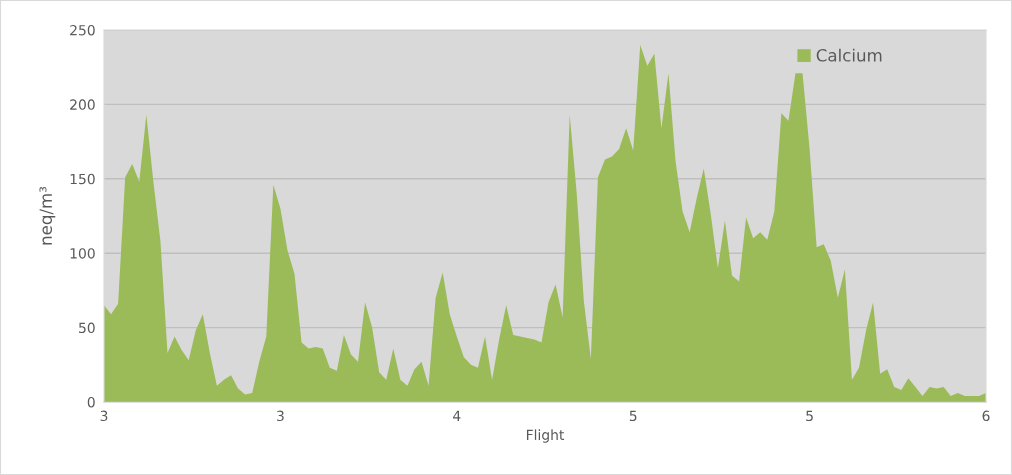  Describe the element at coordinates (82, 104) in the screenshot. I see `y-tick-label: 200` at that location.